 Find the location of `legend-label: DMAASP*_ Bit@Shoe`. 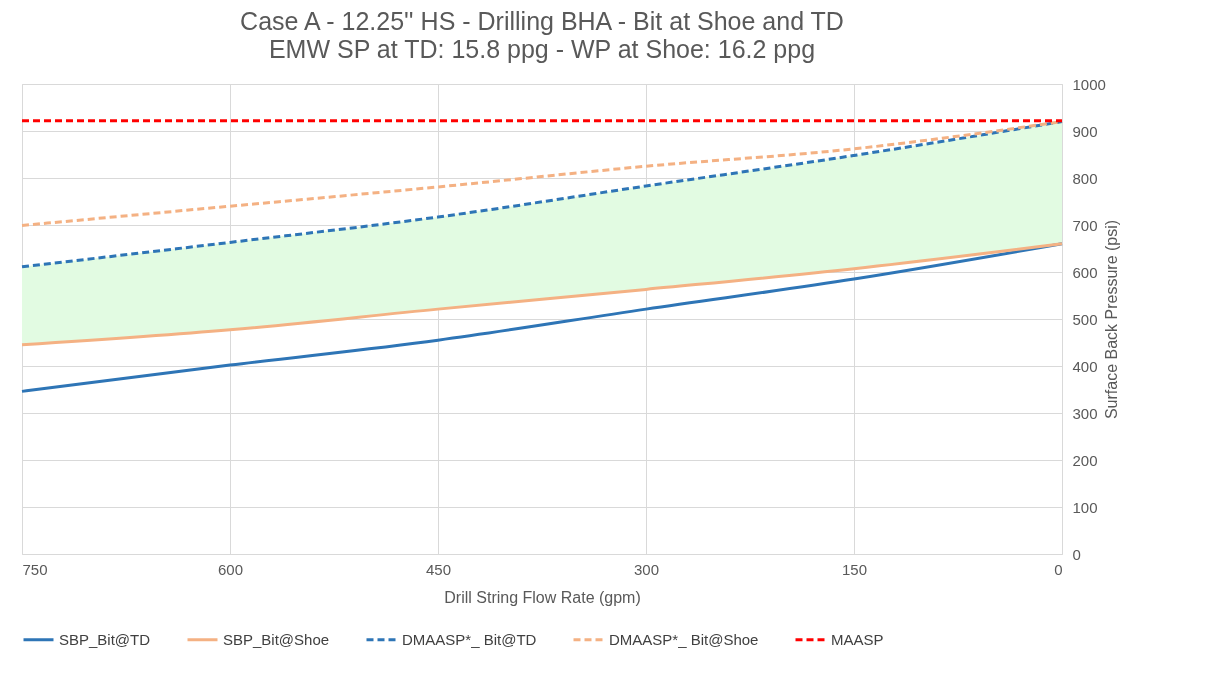

legend-label: DMAASP*_ Bit@Shoe is located at coordinates (684, 639).